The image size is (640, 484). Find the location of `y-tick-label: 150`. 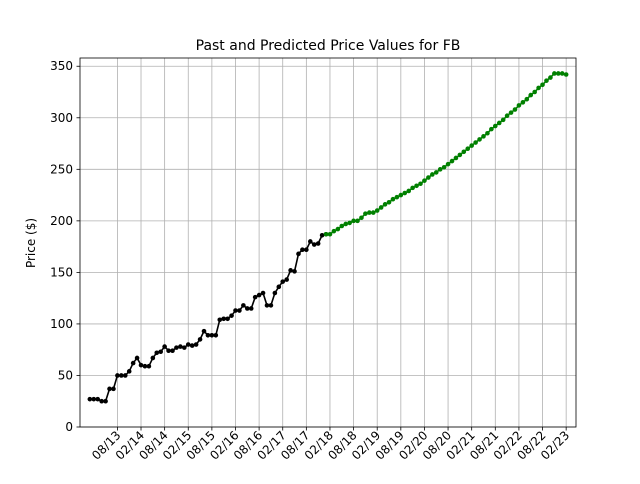

y-tick-label: 150 is located at coordinates (61, 272).